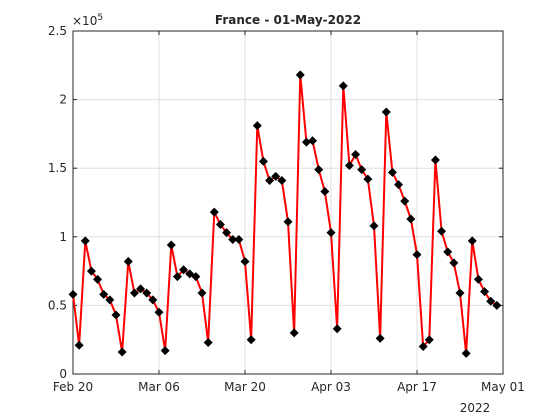  I want to click on y-tick-label: 1, so click(63, 237).